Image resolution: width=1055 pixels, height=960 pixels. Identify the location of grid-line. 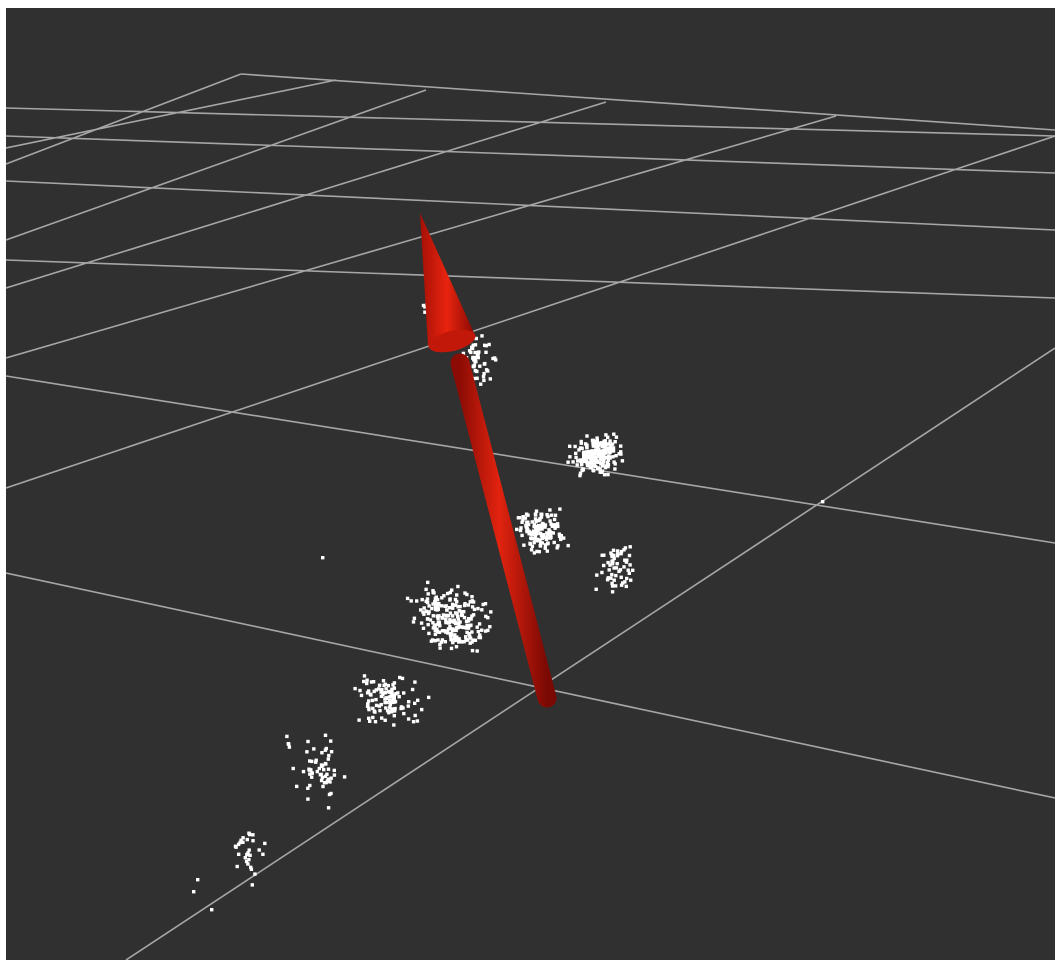
(124, 119).